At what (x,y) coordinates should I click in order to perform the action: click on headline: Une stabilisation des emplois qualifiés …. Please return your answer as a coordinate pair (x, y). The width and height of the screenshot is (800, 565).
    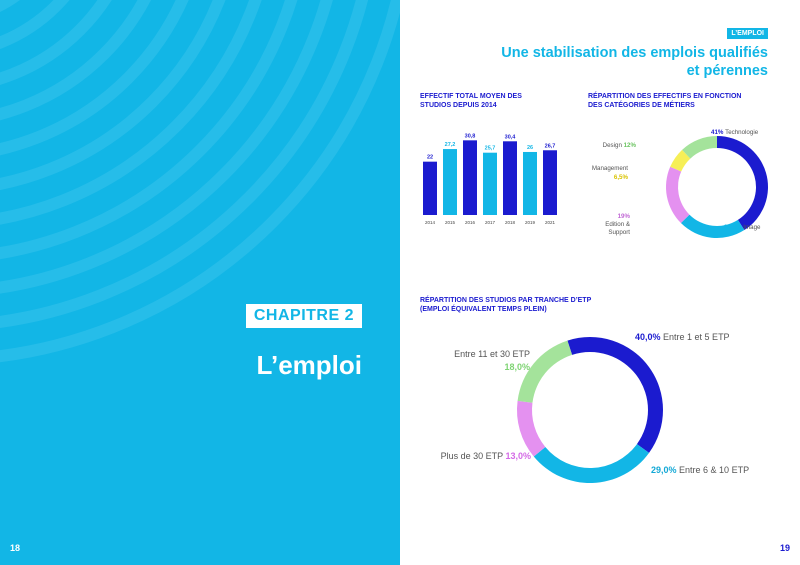
    Looking at the image, I should click on (608, 62).